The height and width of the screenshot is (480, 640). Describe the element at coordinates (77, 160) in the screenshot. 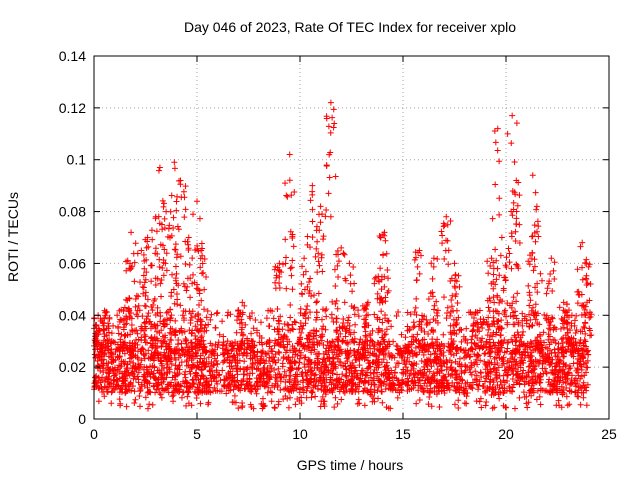

I see `y-tick-label: 0.1` at that location.